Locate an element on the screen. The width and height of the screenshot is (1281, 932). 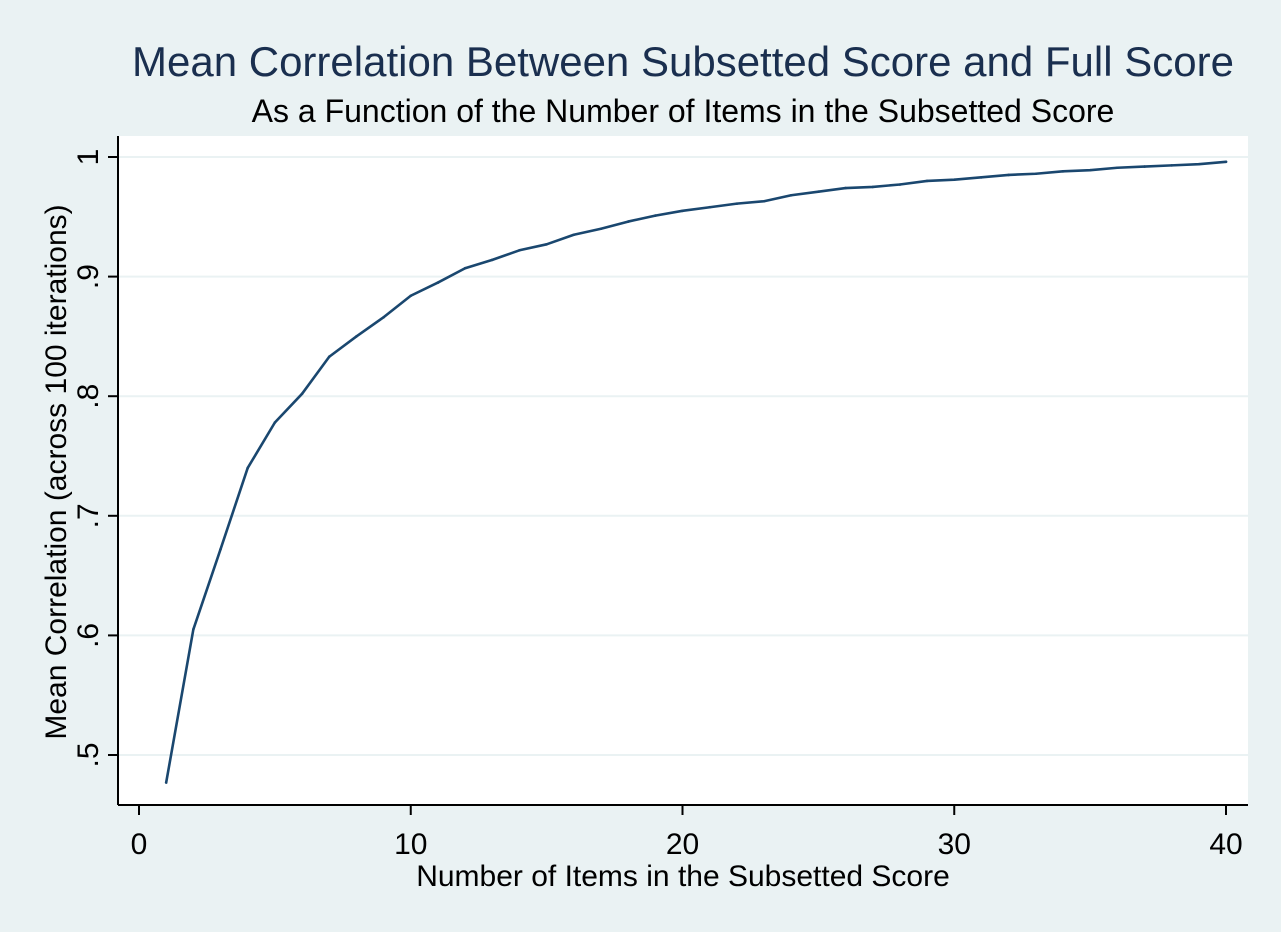
y-axis-title: Mean Correlation (across 100 iterations) is located at coordinates (56, 471).